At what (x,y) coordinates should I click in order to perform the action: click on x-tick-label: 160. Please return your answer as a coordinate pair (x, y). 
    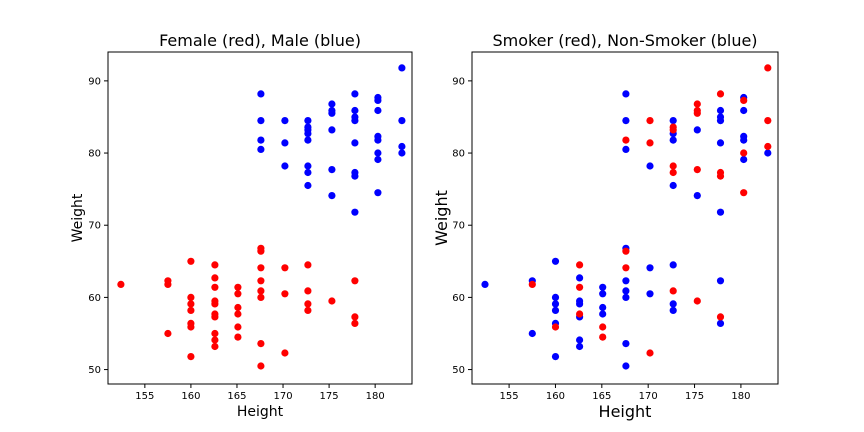
    Looking at the image, I should click on (190, 396).